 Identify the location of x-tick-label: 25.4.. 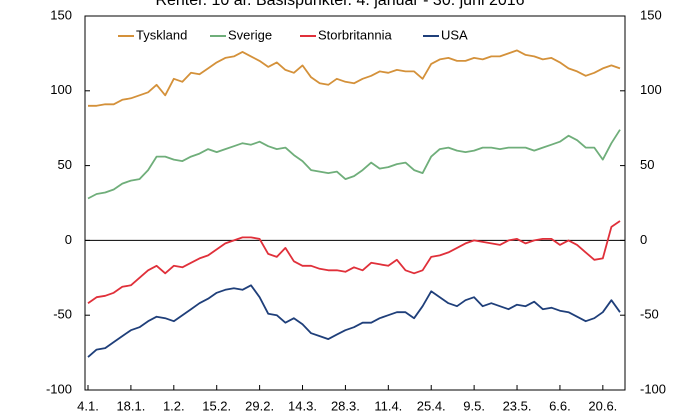
(431, 405).